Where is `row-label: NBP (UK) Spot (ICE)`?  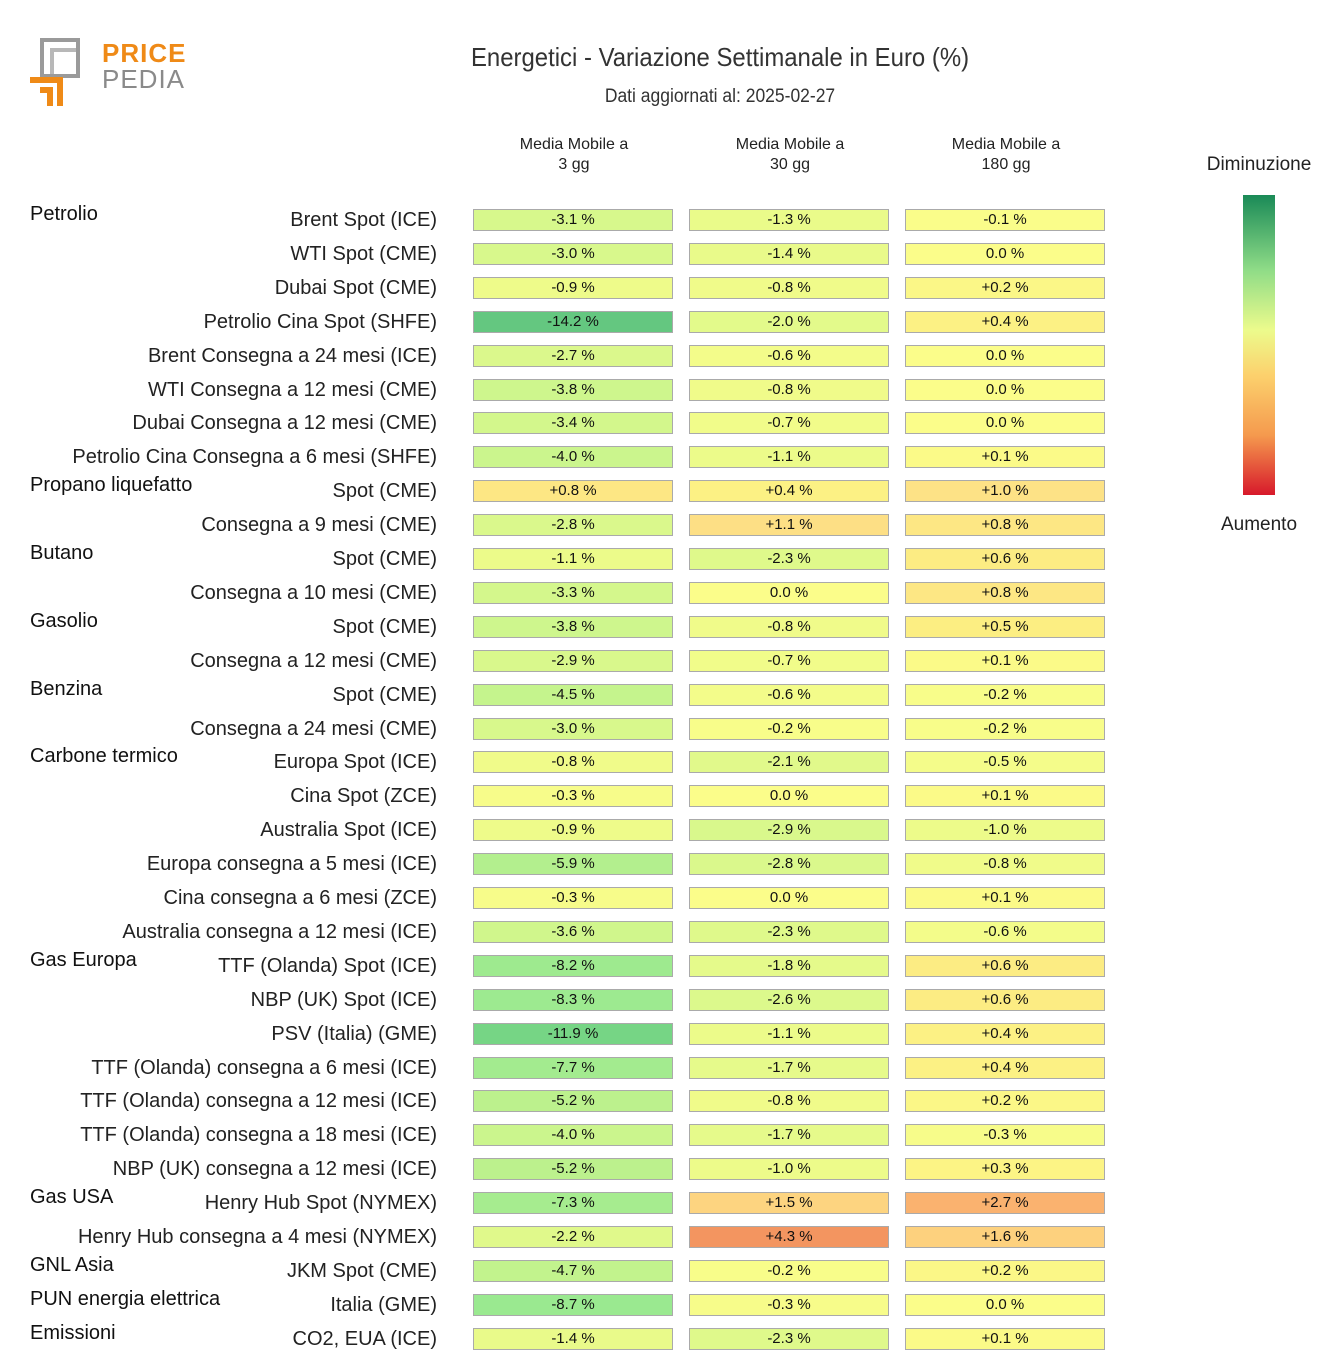
row-label: NBP (UK) Spot (ICE) is located at coordinates (343, 999).